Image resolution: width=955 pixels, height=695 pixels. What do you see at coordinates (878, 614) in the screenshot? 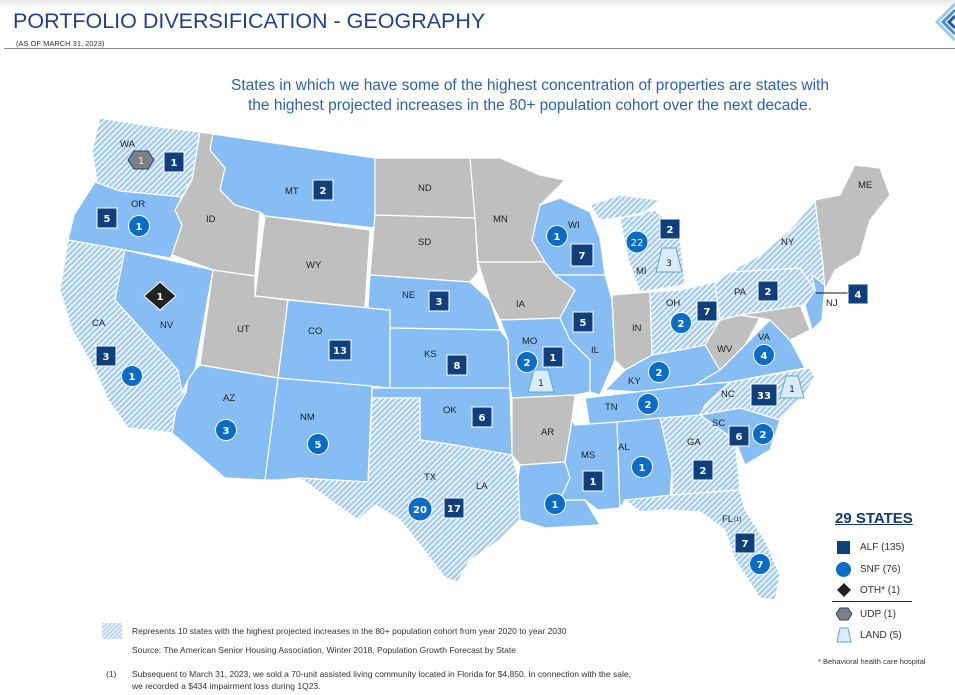
I see `legend-label-udp: UDP (1)` at bounding box center [878, 614].